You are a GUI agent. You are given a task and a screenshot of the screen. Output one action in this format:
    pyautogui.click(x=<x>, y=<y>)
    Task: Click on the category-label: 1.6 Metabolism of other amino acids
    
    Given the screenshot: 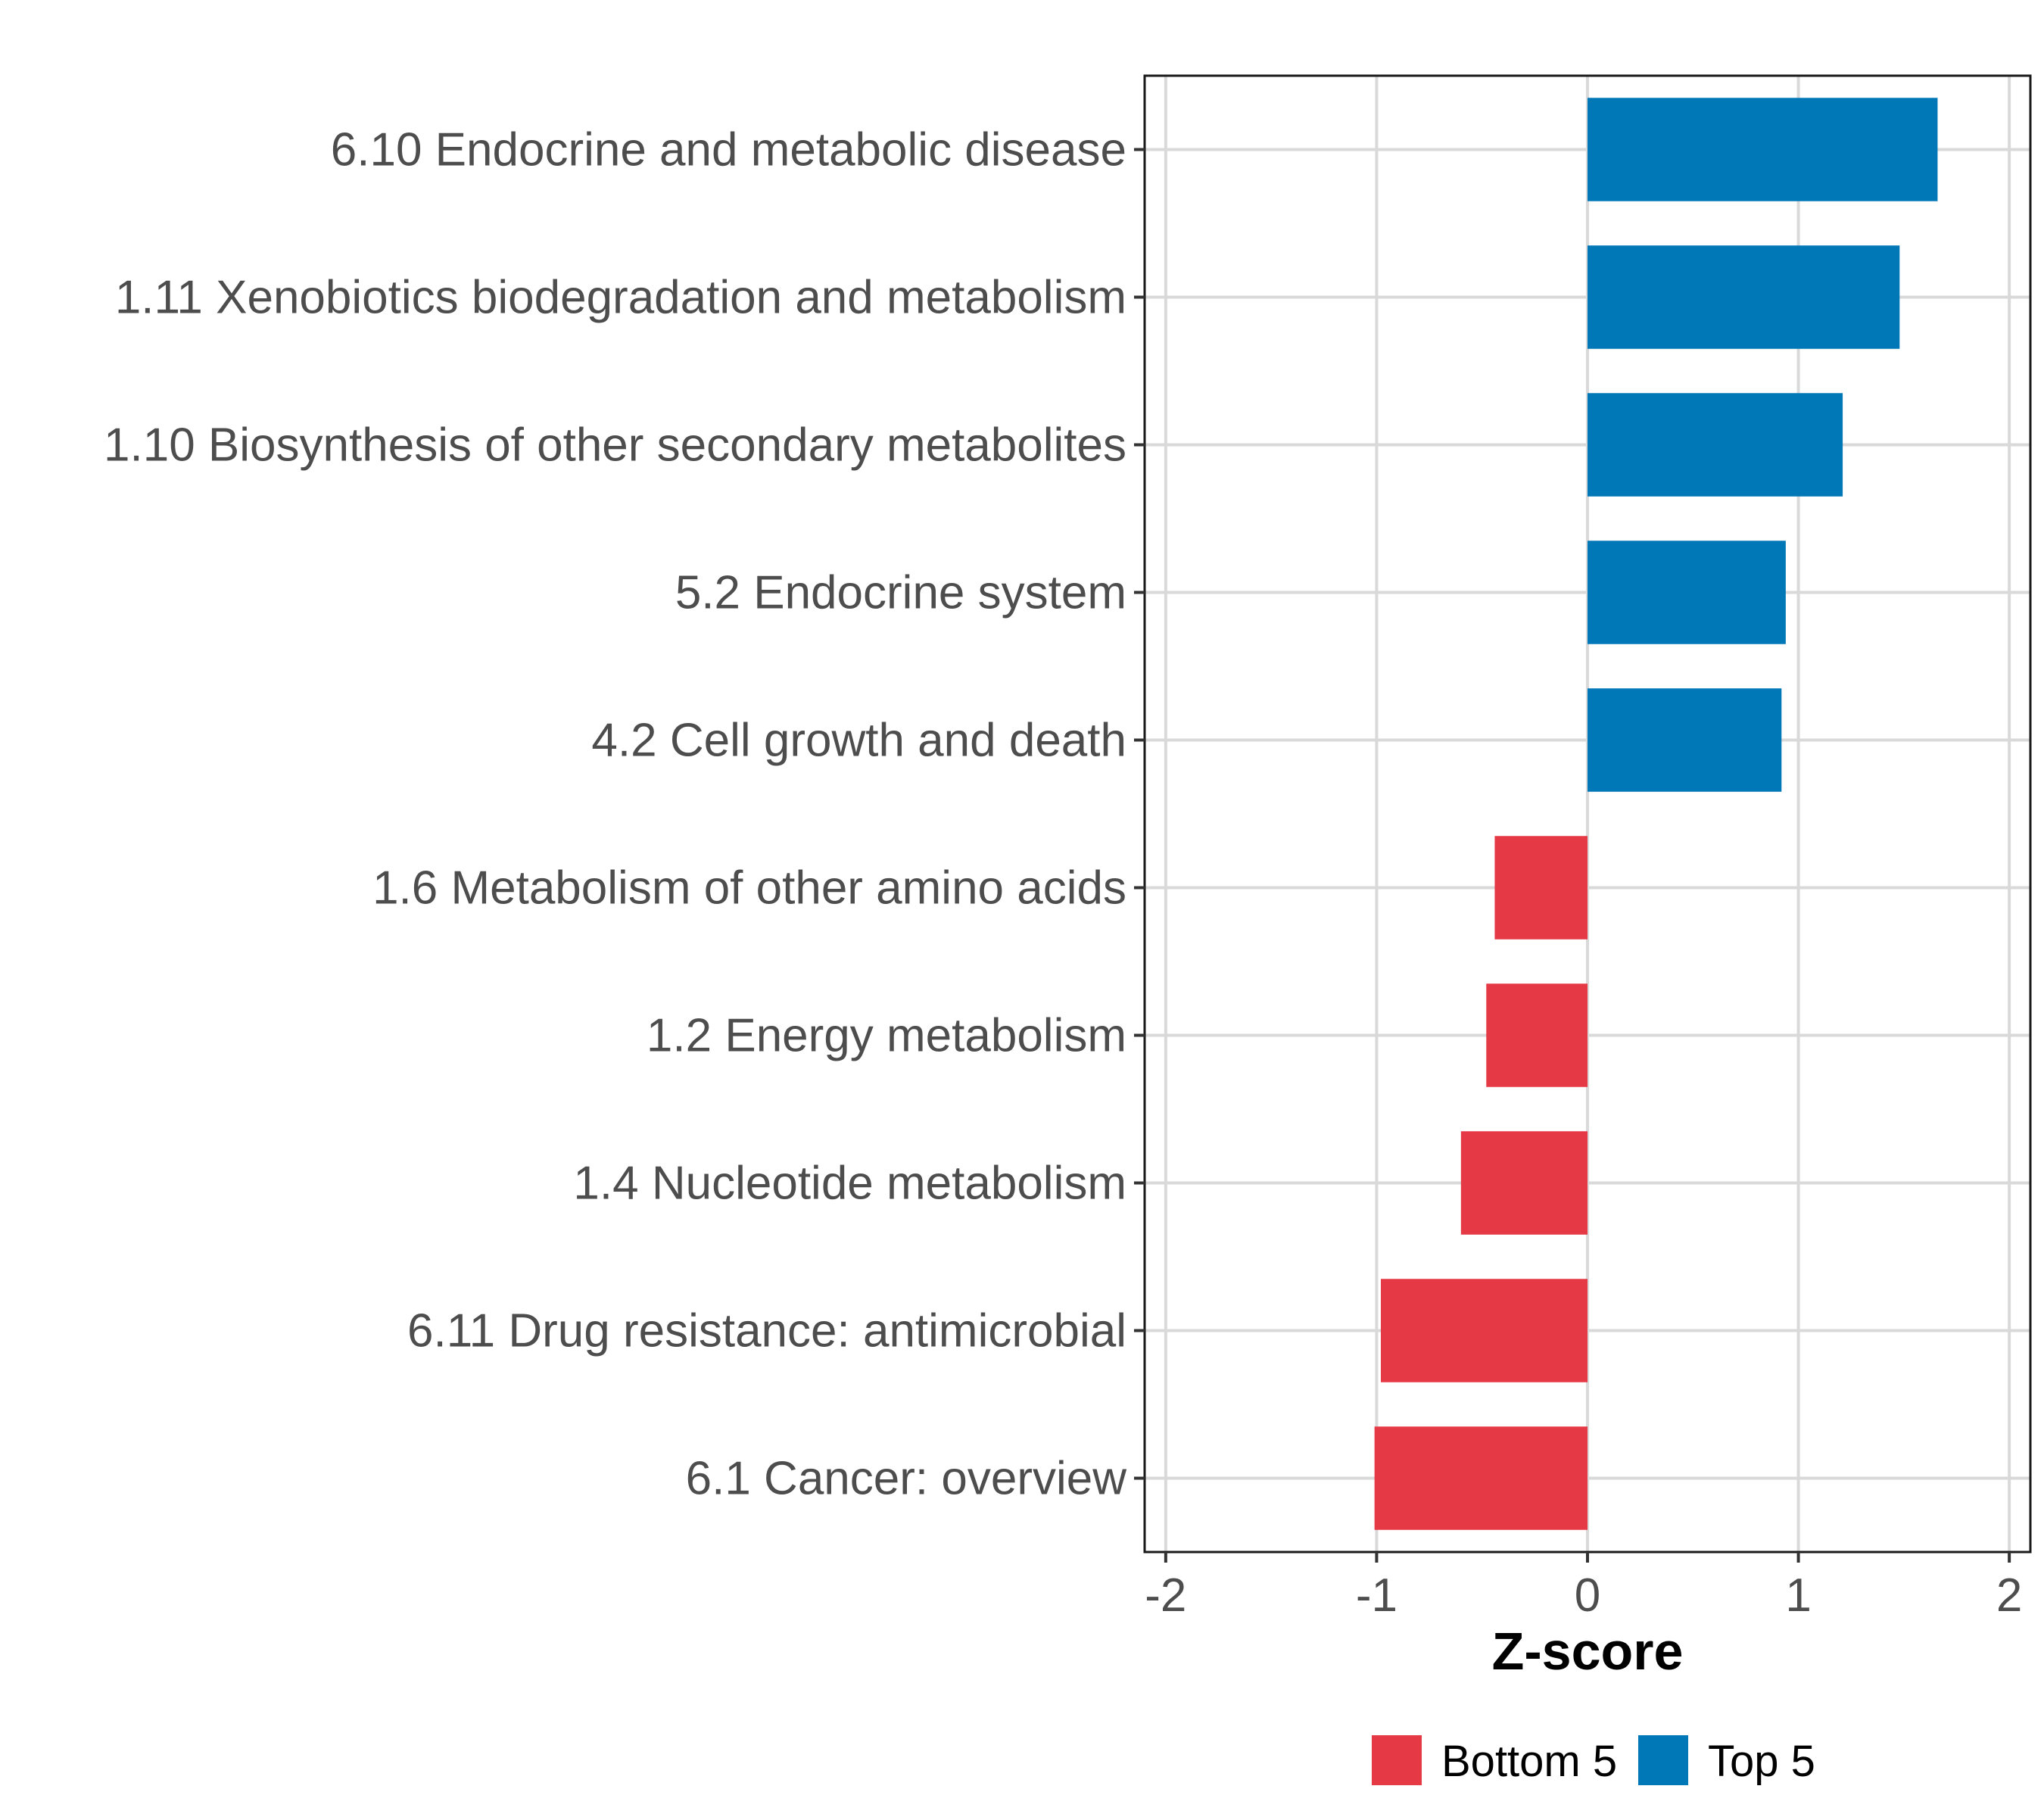 What is the action you would take?
    pyautogui.click(x=749, y=888)
    